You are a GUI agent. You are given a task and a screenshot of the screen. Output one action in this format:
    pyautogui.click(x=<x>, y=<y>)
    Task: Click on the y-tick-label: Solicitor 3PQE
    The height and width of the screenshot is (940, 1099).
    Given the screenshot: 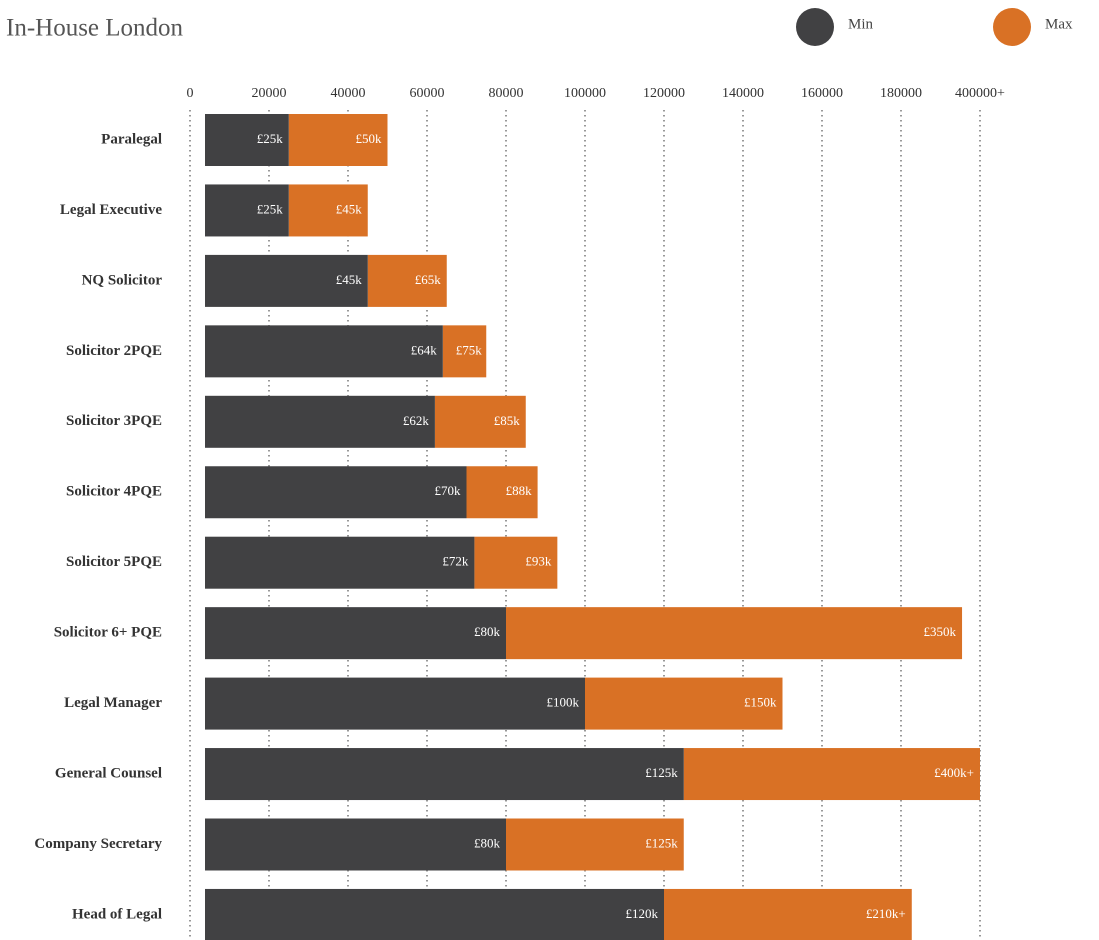 What is the action you would take?
    pyautogui.click(x=114, y=421)
    